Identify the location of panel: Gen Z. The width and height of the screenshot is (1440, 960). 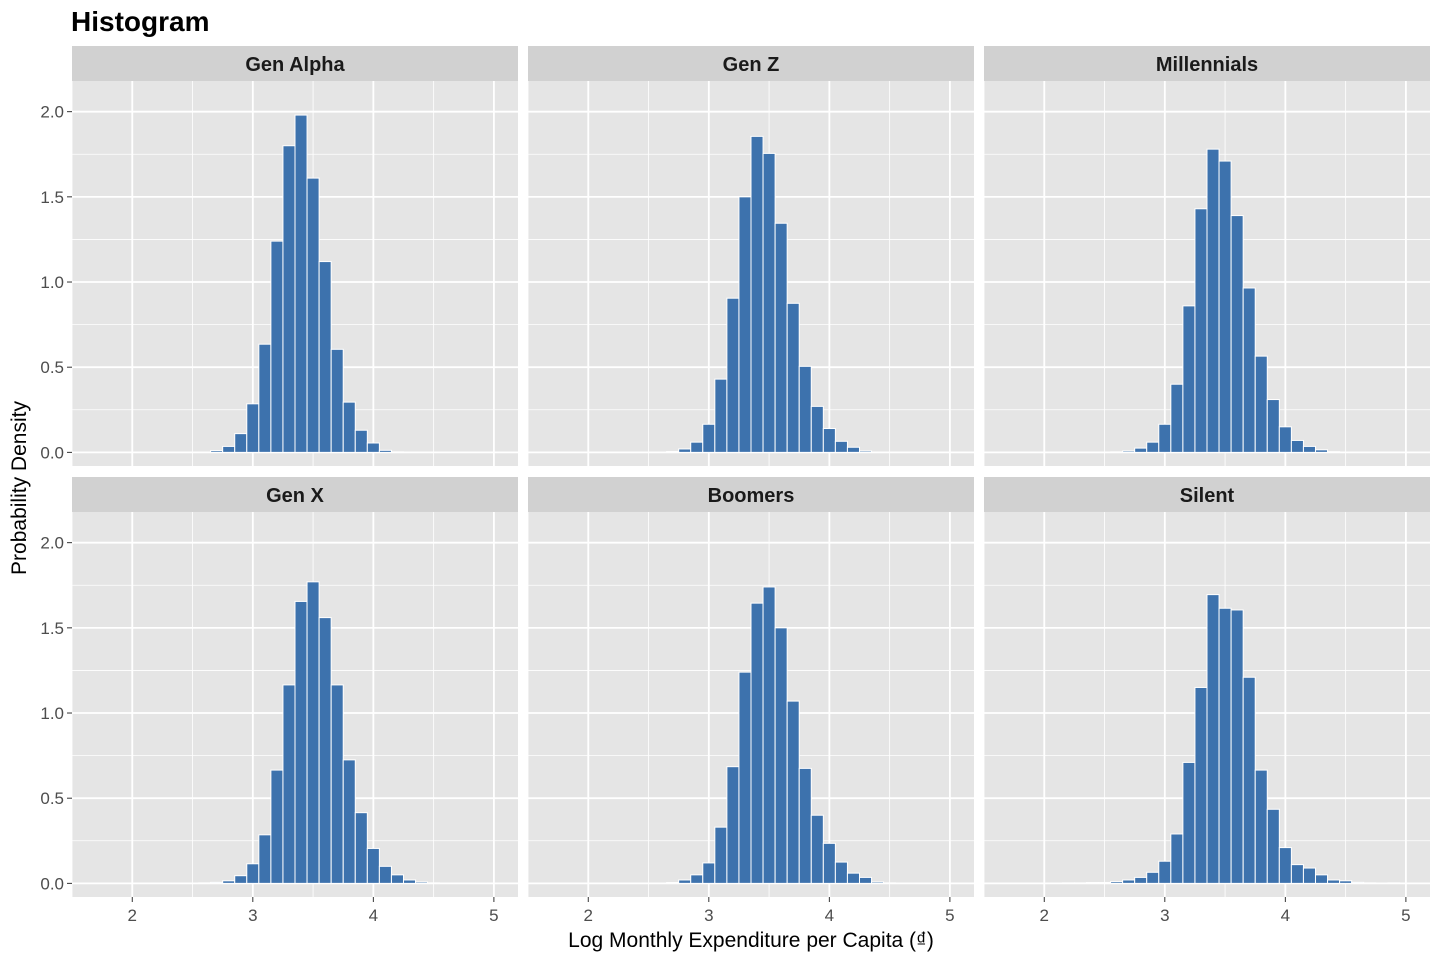
(750, 256).